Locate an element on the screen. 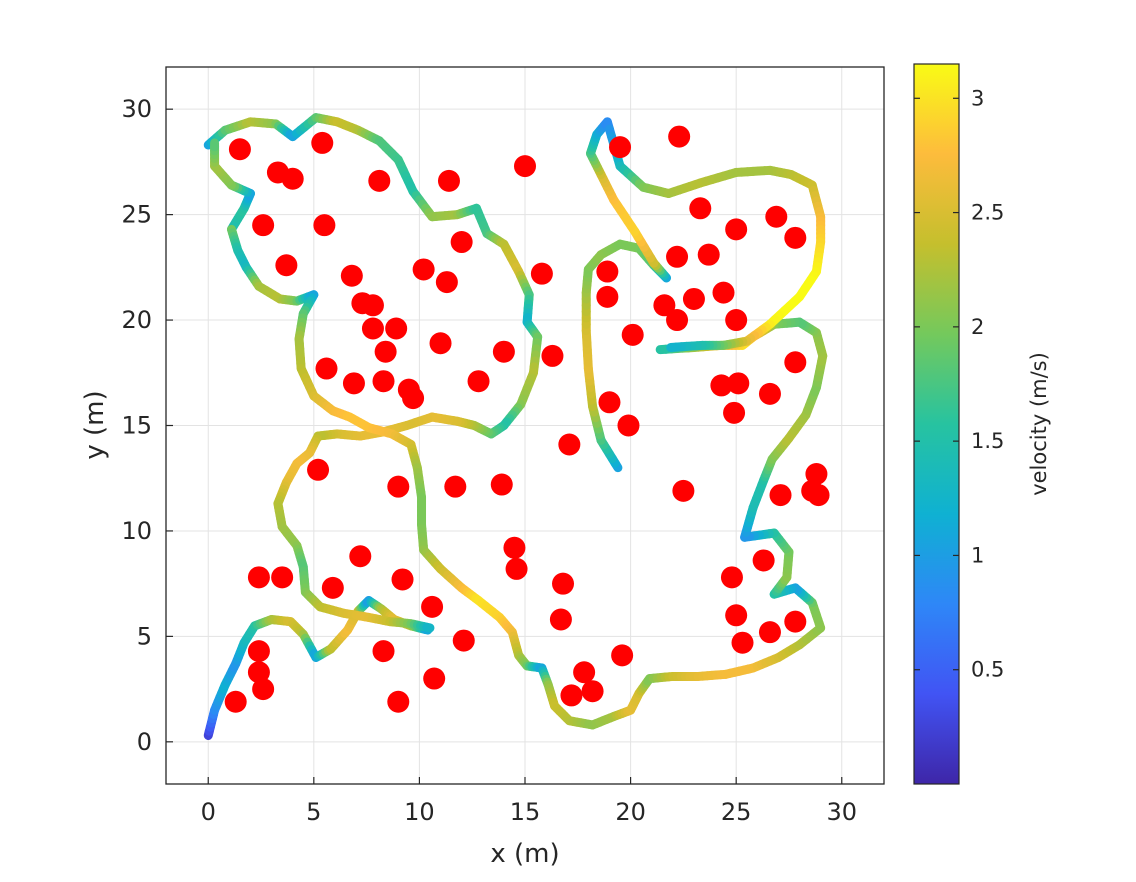  colorbar-tick-label: 1.5 is located at coordinates (987, 441).